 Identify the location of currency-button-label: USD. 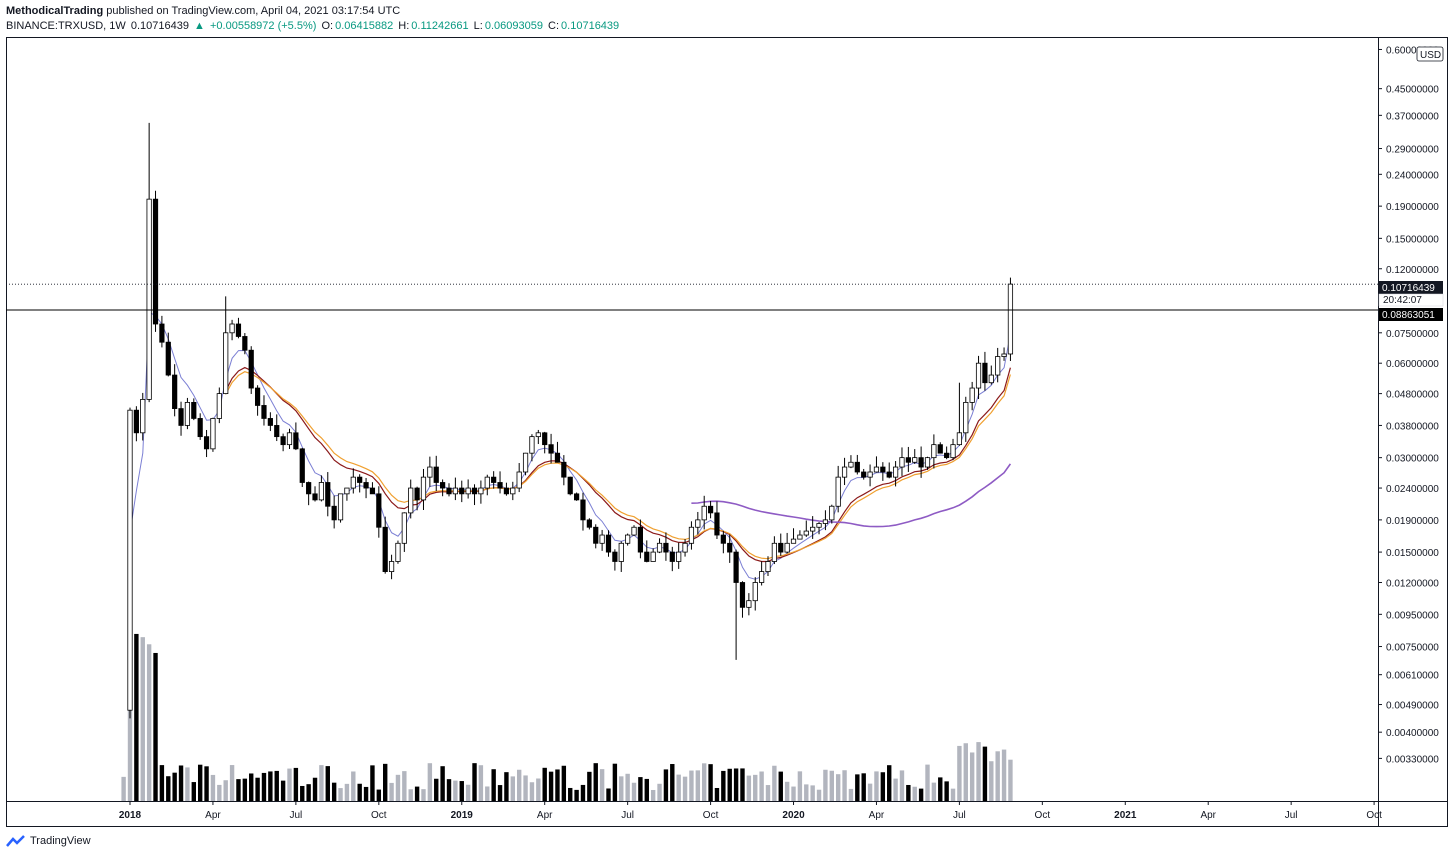
(1430, 55).